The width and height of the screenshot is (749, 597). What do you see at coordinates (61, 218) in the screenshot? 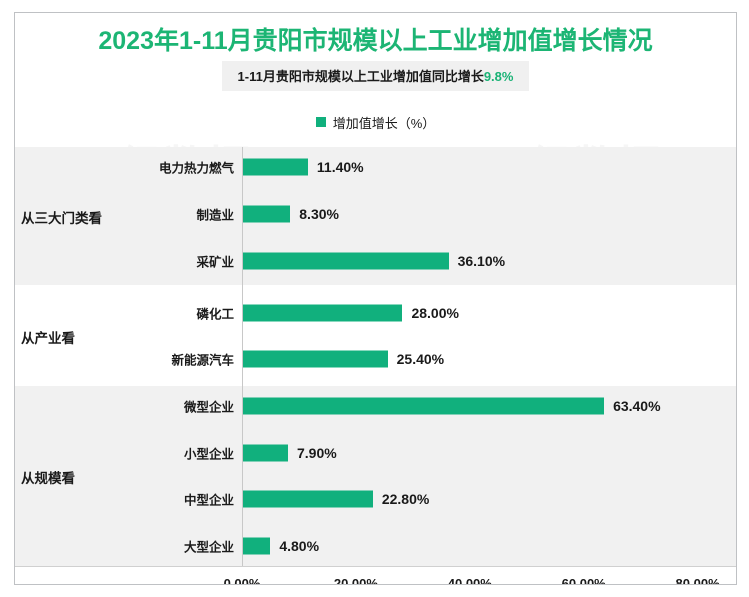
I see `group-label: 从三大门类看` at bounding box center [61, 218].